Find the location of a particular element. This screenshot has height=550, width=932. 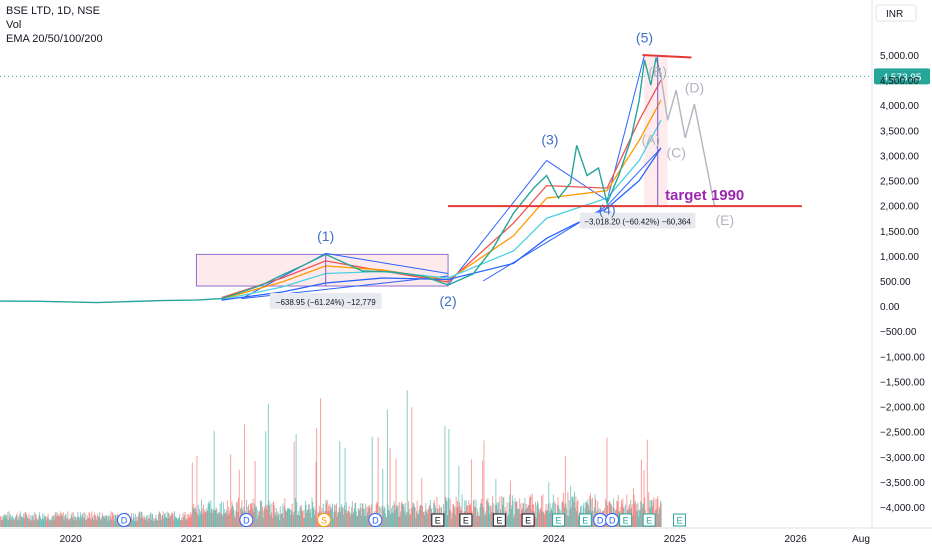

trend-line is located at coordinates (387, 263).